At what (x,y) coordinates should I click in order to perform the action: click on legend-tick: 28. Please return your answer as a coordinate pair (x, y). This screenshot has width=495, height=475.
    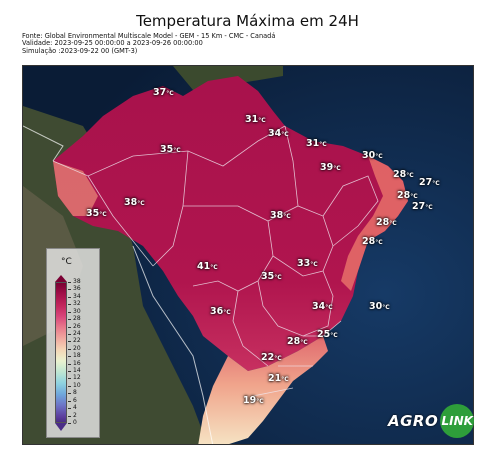
    Looking at the image, I should click on (74, 319).